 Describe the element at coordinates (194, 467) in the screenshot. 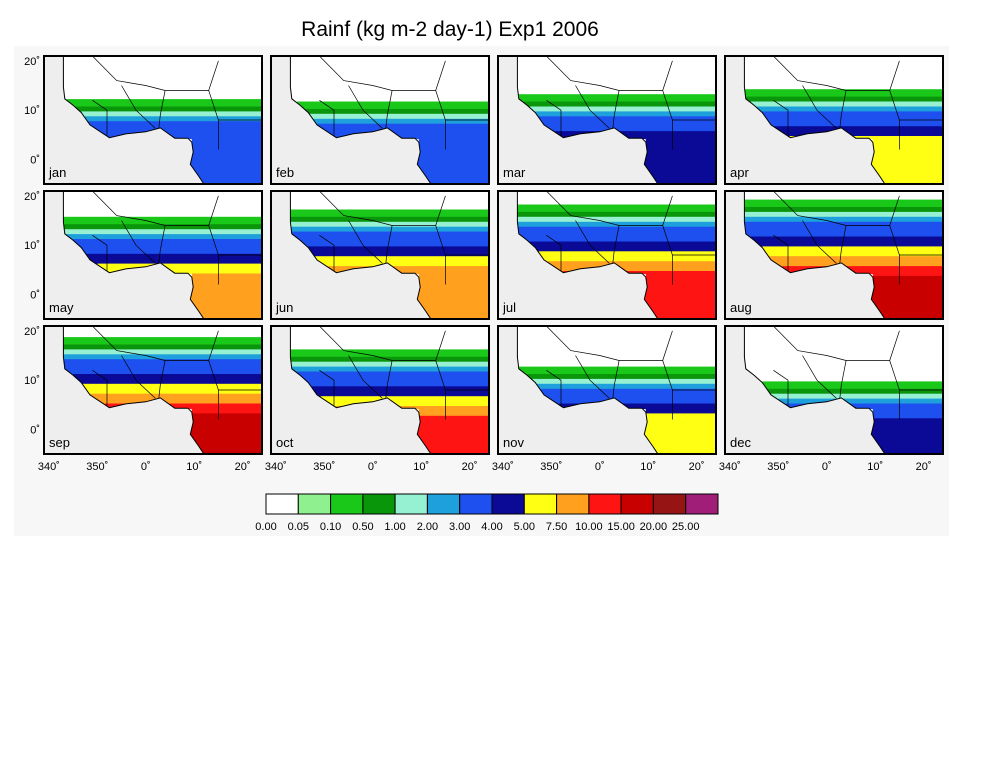

I see `x-tick-label: 10˚` at that location.